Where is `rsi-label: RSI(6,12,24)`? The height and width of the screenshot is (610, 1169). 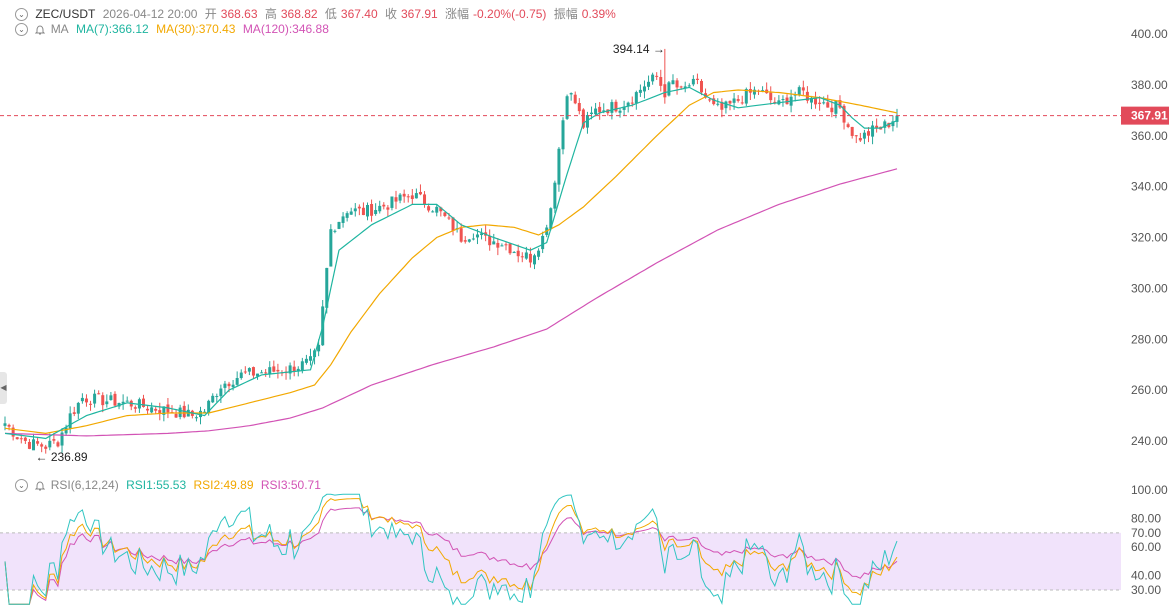
rsi-label: RSI(6,12,24) is located at coordinates (84, 485).